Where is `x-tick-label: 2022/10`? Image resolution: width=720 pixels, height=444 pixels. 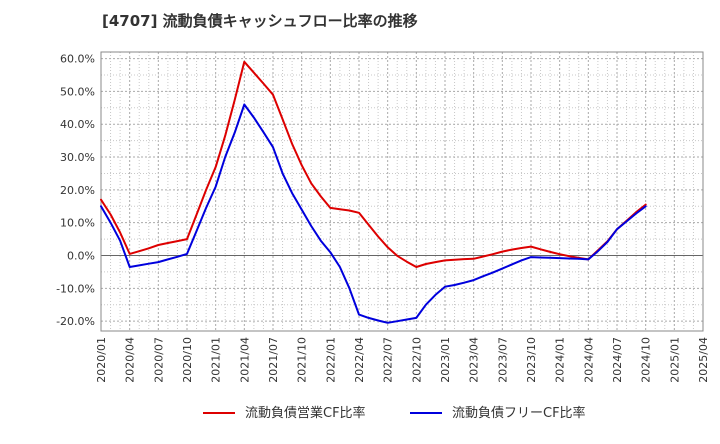 x-tick-label: 2022/10 is located at coordinates (416, 360).